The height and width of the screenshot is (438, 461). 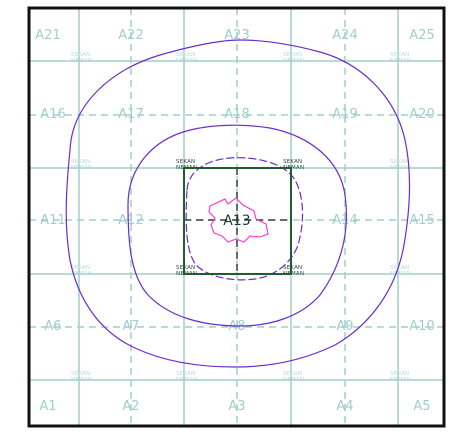 I want to click on cell-label-a10: A10, so click(x=421, y=326).